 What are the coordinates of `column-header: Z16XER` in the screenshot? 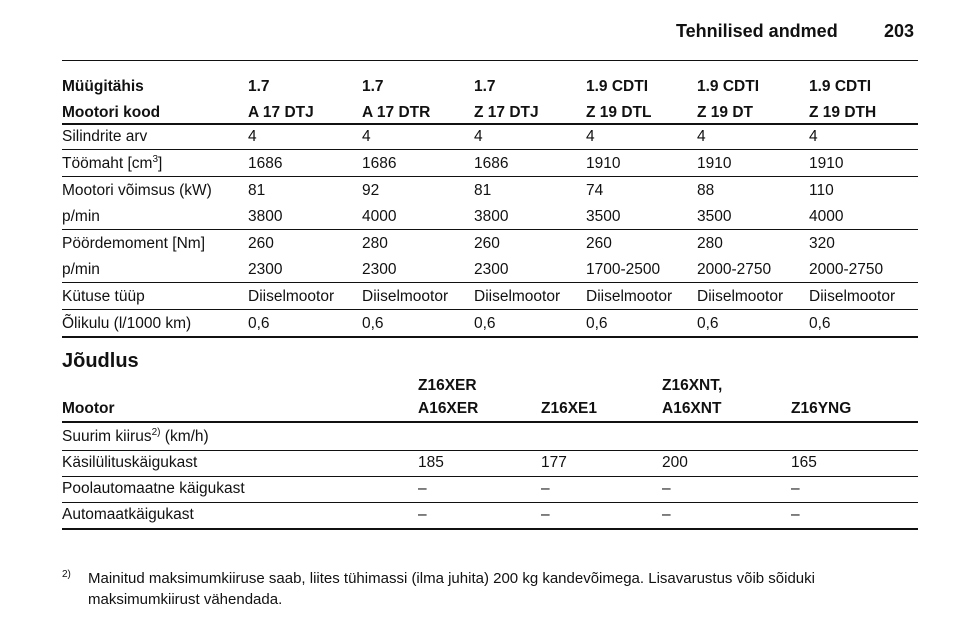 It's located at (447, 385).